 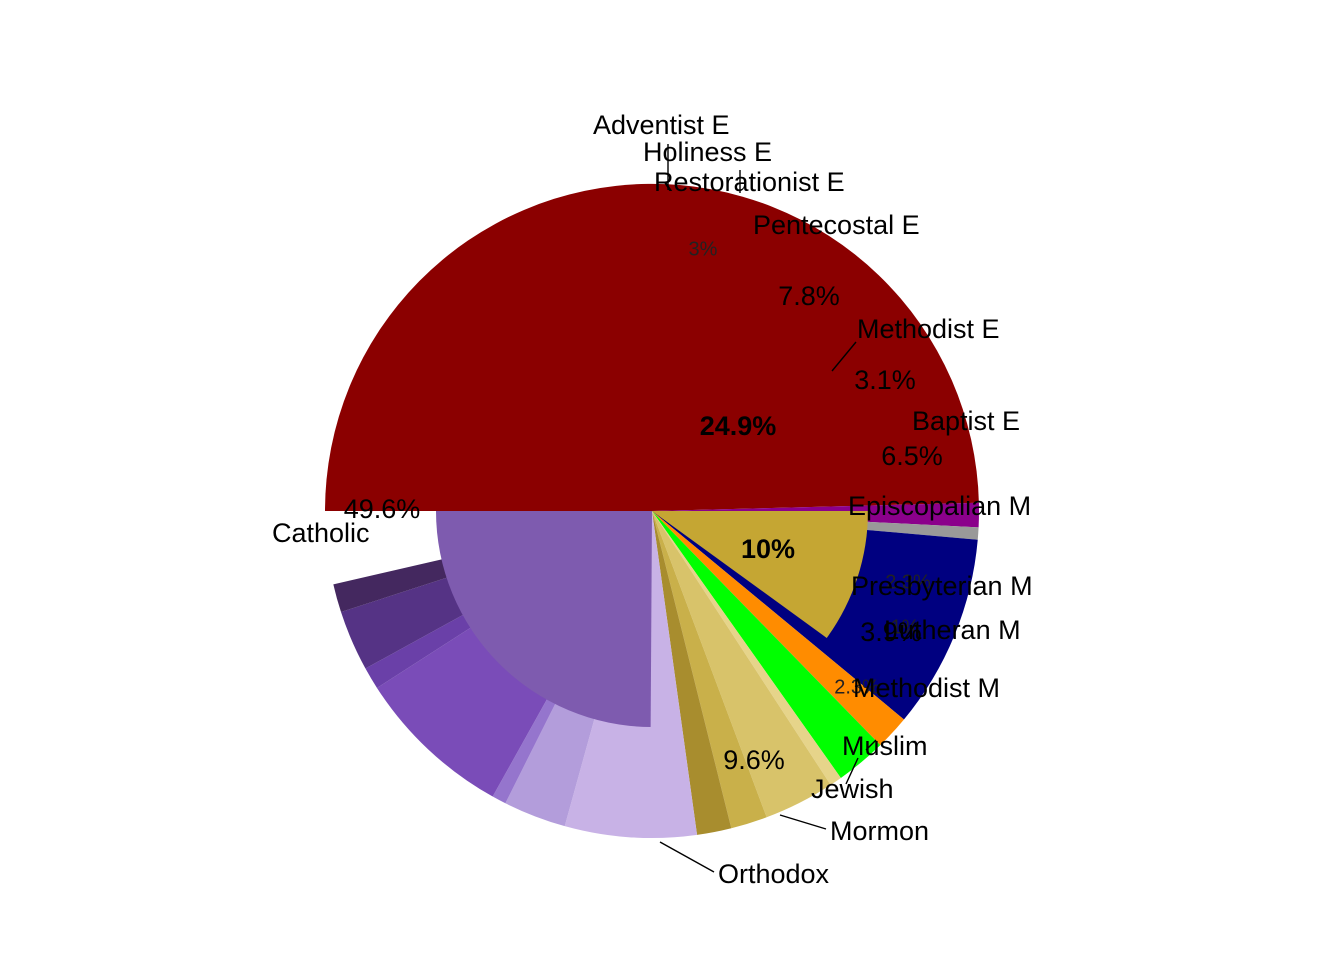 I want to click on leader-jewish, so click(x=852, y=771).